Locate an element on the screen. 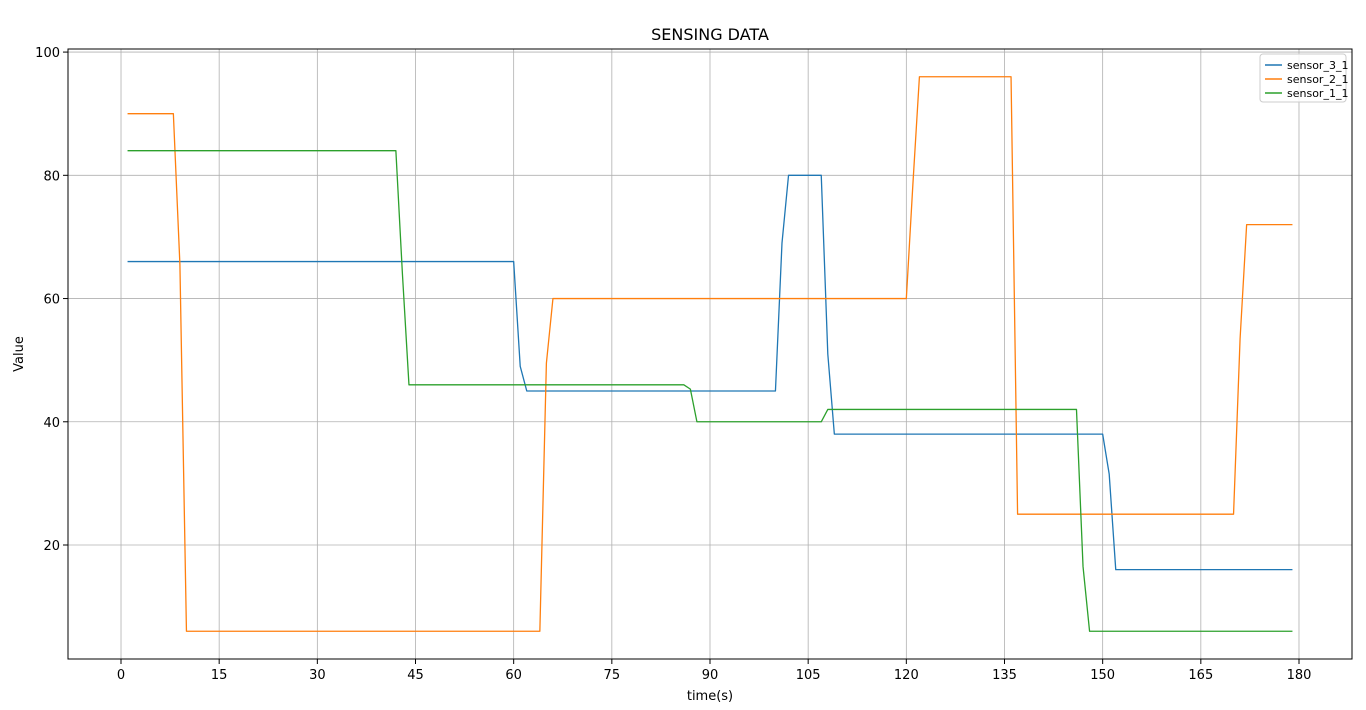 This screenshot has width=1366, height=710. x-tick-label: 135 is located at coordinates (1004, 675).